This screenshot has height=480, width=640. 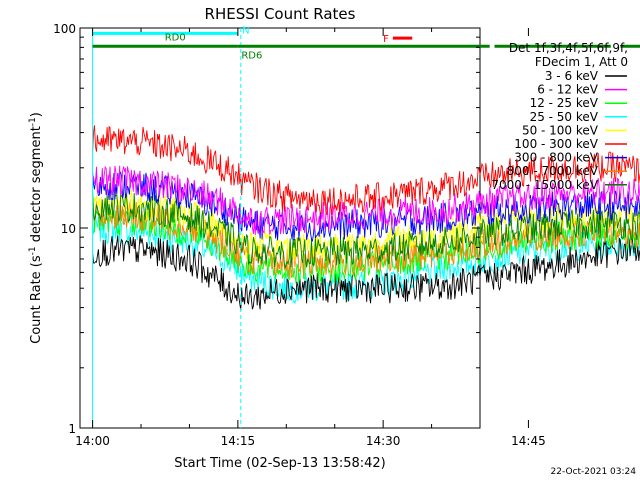 I want to click on y-label-part-3: ), so click(x=36, y=114).